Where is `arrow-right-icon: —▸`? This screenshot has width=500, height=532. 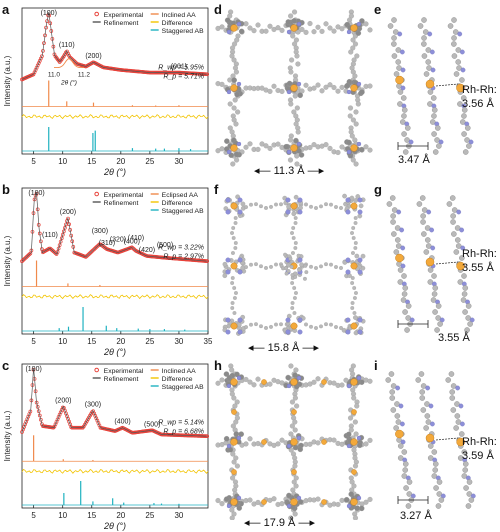
arrow-right-icon: —▸ is located at coordinates (306, 523).